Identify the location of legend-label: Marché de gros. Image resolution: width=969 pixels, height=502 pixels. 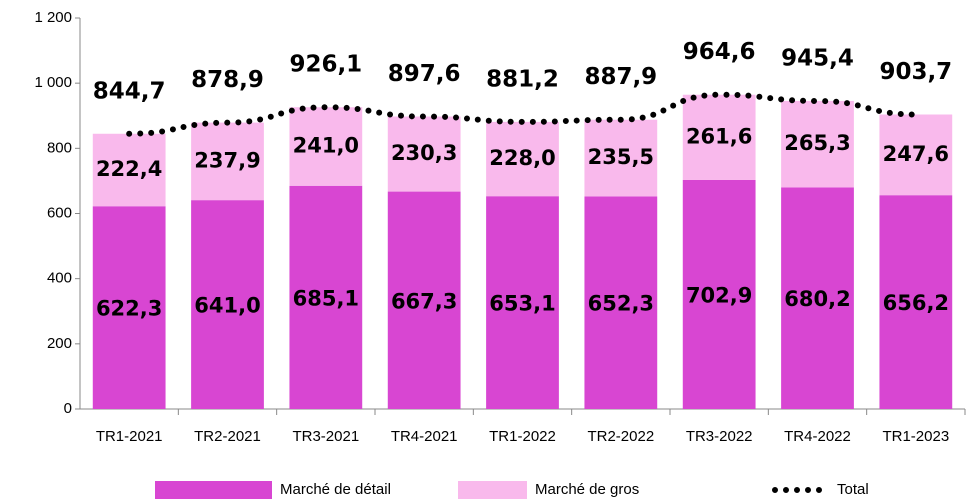
(587, 489).